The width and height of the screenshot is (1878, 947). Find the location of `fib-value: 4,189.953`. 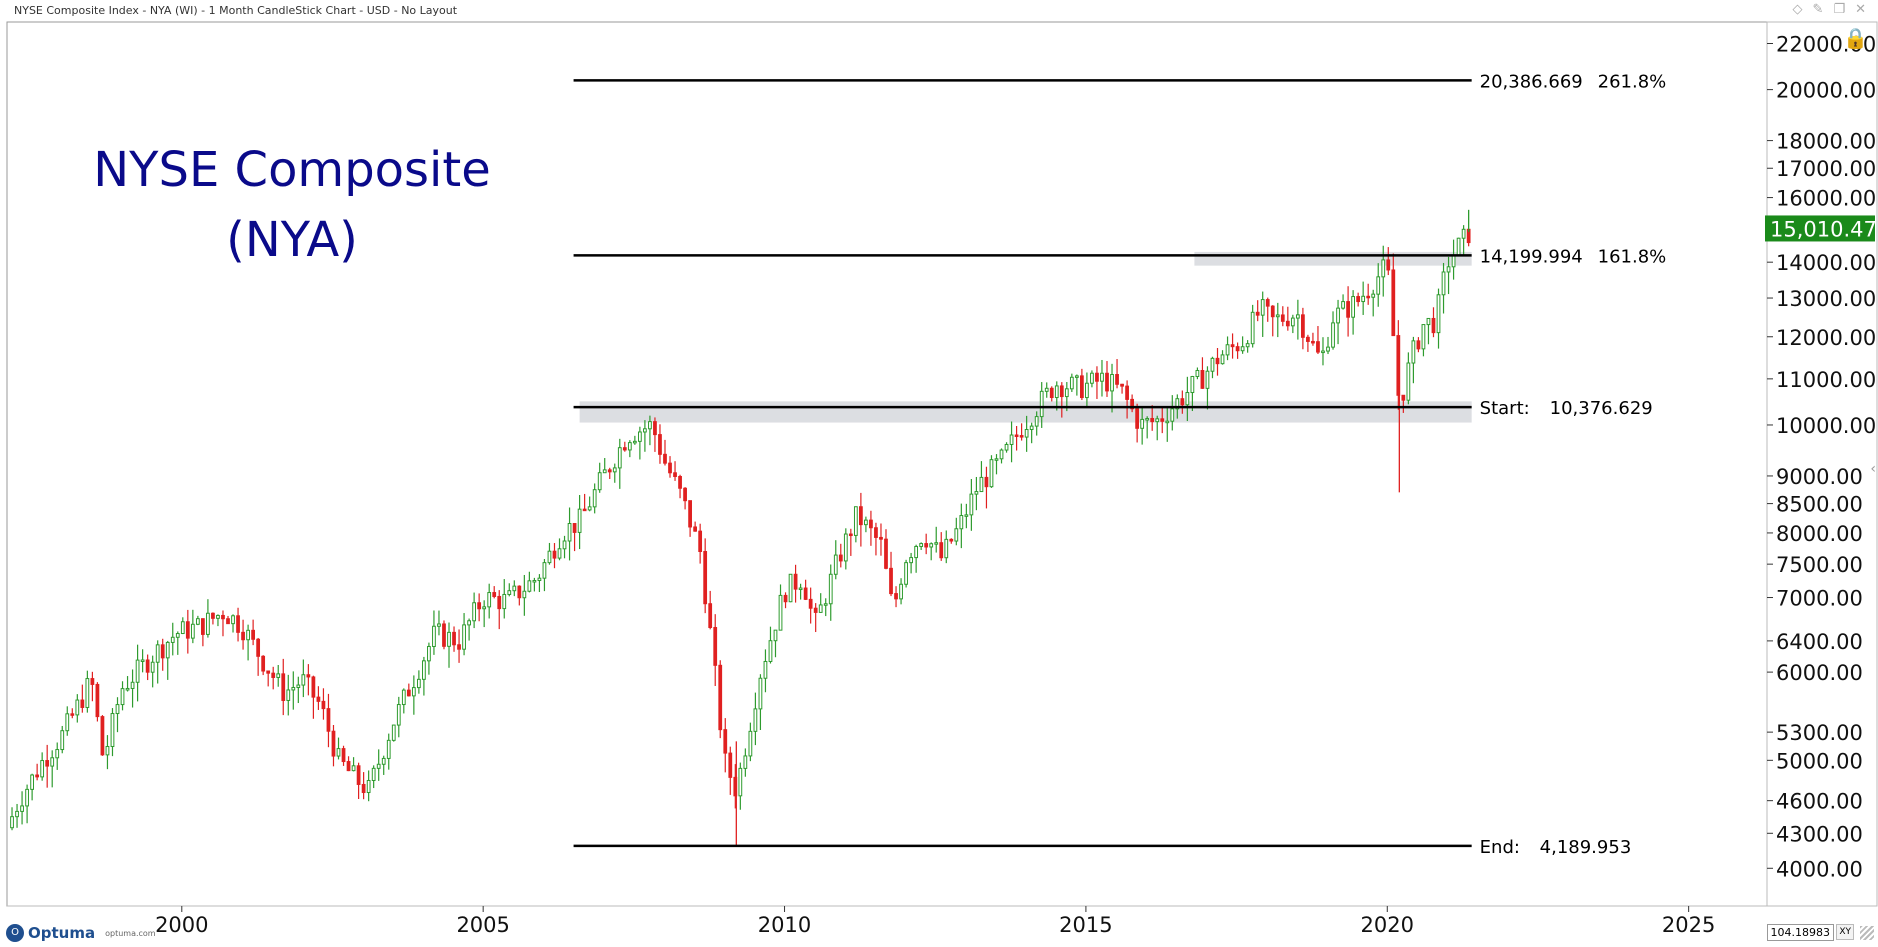

fib-value: 4,189.953 is located at coordinates (1586, 847).